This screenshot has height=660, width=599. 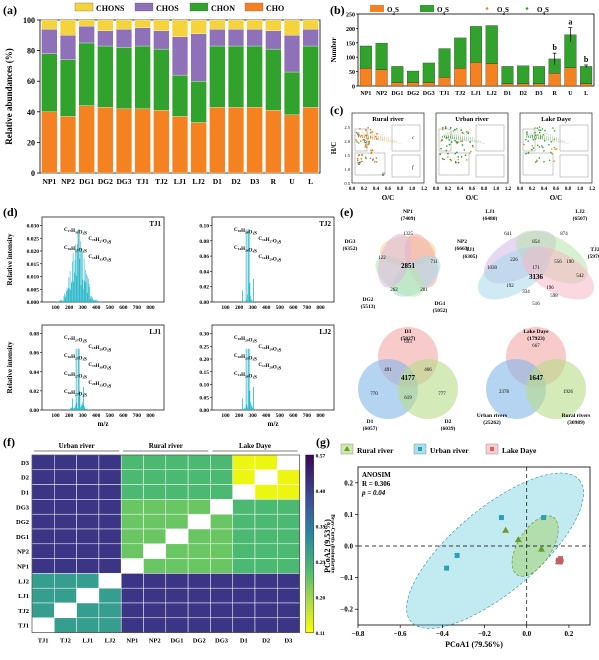 I want to click on x-tick-DG3: DG3, so click(x=429, y=94).